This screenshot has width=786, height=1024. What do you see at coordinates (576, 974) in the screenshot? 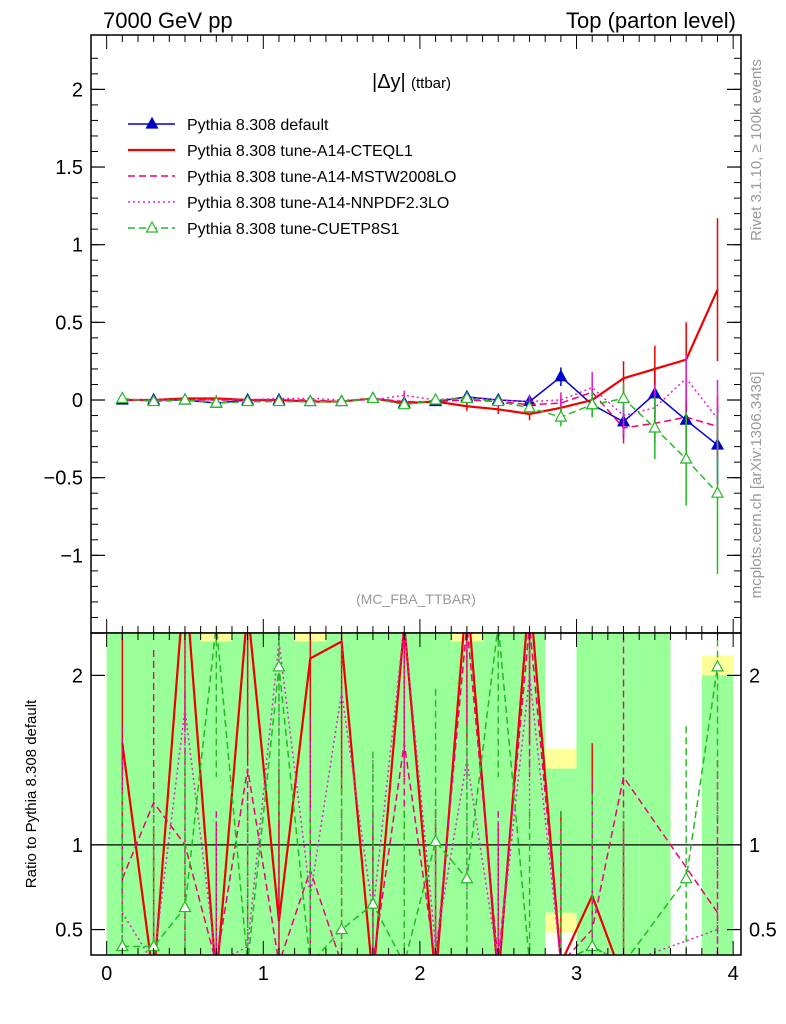
I see `xtick-label: 3` at bounding box center [576, 974].